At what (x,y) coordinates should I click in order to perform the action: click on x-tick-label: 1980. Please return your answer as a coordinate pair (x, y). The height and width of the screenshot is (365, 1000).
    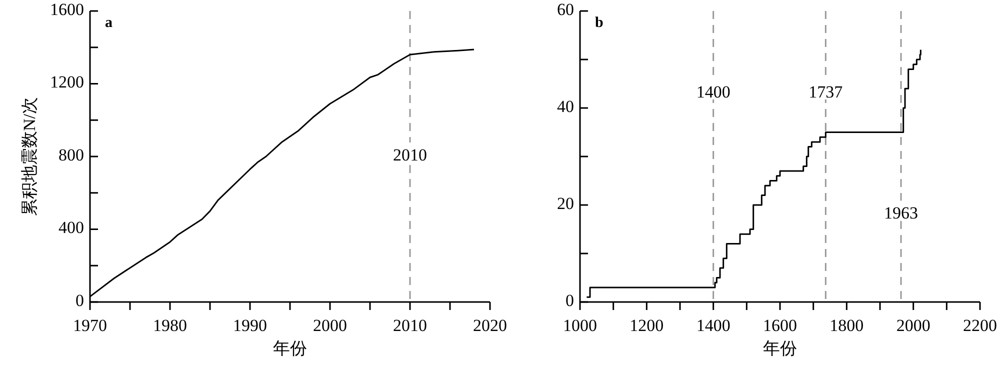
    Looking at the image, I should click on (170, 325).